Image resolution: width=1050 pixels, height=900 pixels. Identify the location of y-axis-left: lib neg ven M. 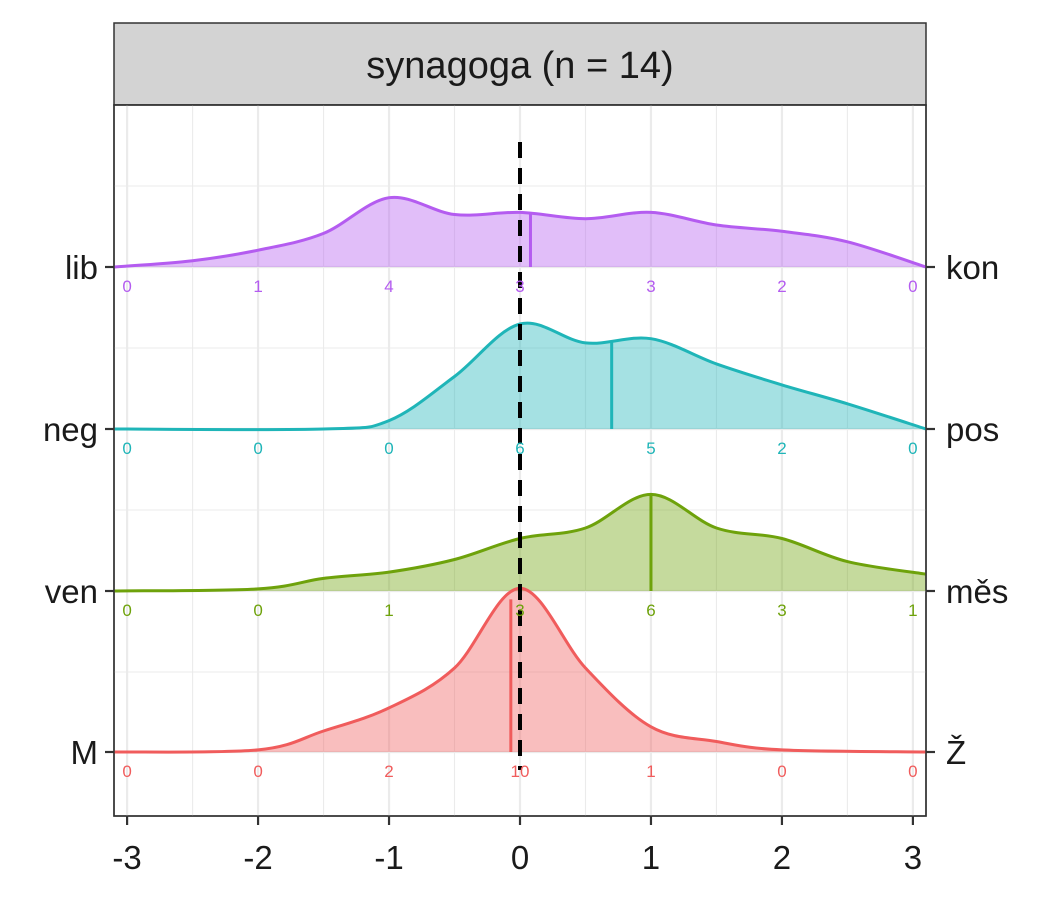
(78, 510).